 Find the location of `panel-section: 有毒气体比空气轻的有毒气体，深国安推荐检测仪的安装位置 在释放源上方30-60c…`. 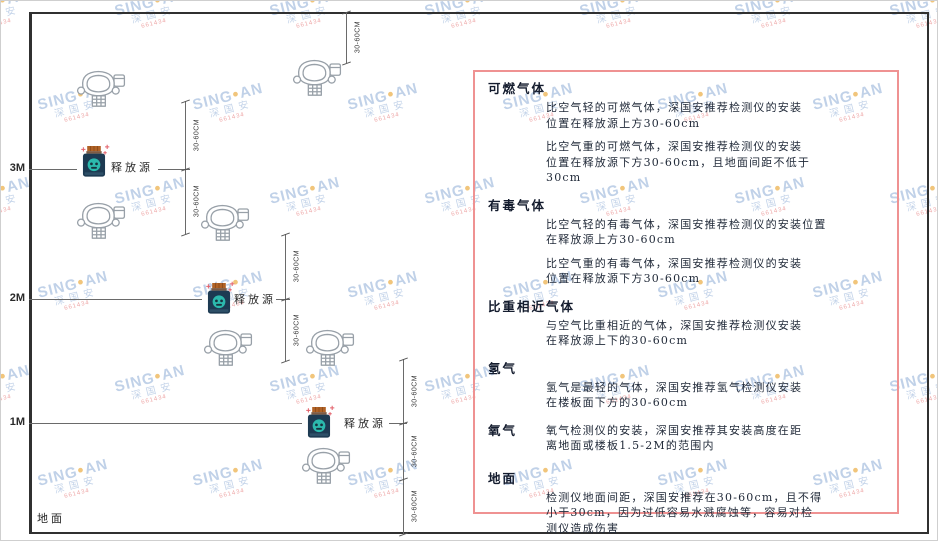

panel-section: 有毒气体比空气轻的有毒气体，深国安推荐检测仪的安装位置 在释放源上方30-60c… is located at coordinates (692, 241).